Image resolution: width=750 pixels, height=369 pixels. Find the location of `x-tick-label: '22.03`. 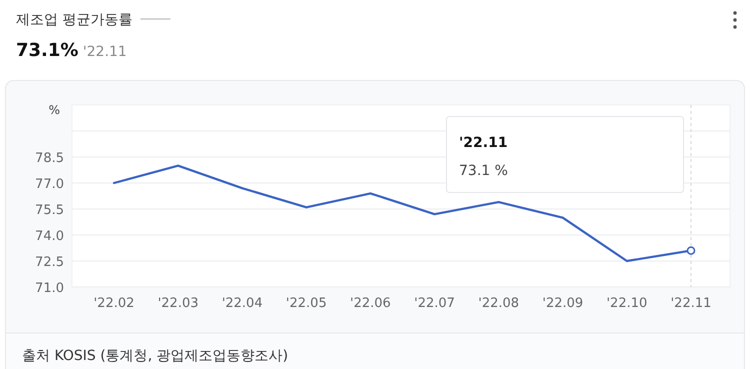

x-tick-label: '22.03 is located at coordinates (178, 303).